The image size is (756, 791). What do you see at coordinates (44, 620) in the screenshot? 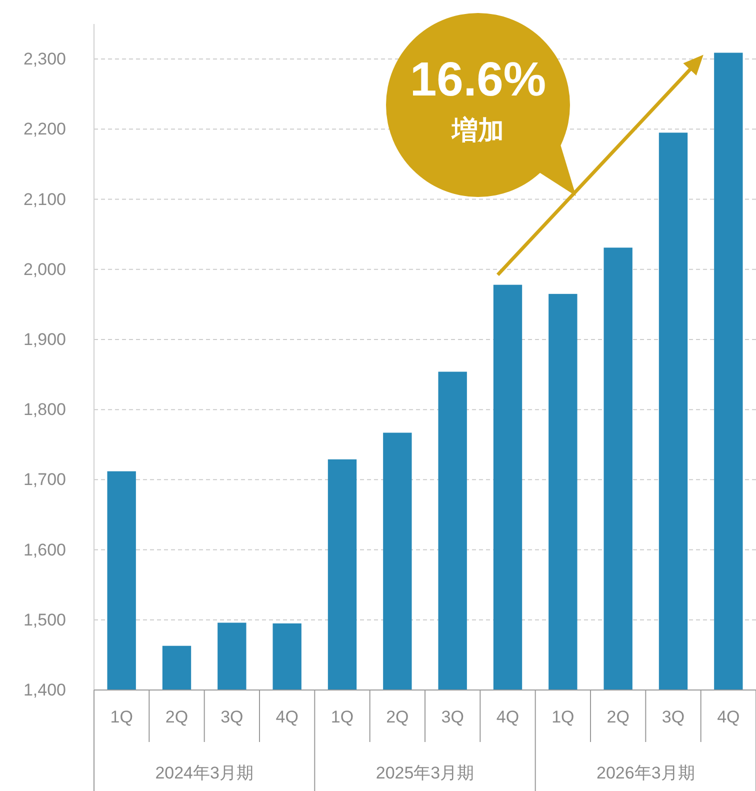
I see `y-tick-label: 1,500` at bounding box center [44, 620].